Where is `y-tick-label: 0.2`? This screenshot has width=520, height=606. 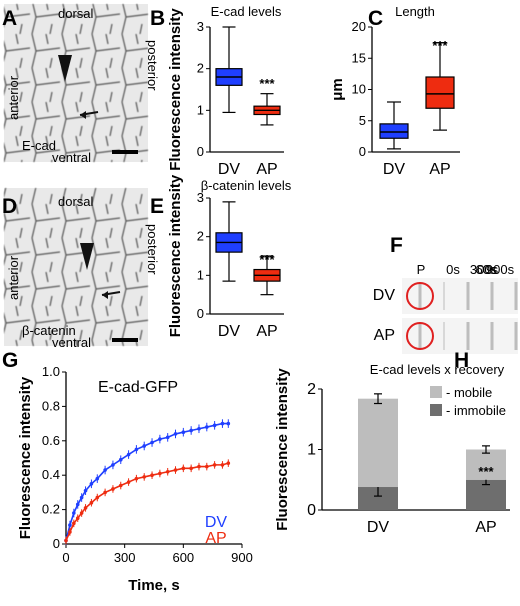
y-tick-label: 0.2 is located at coordinates (51, 509).